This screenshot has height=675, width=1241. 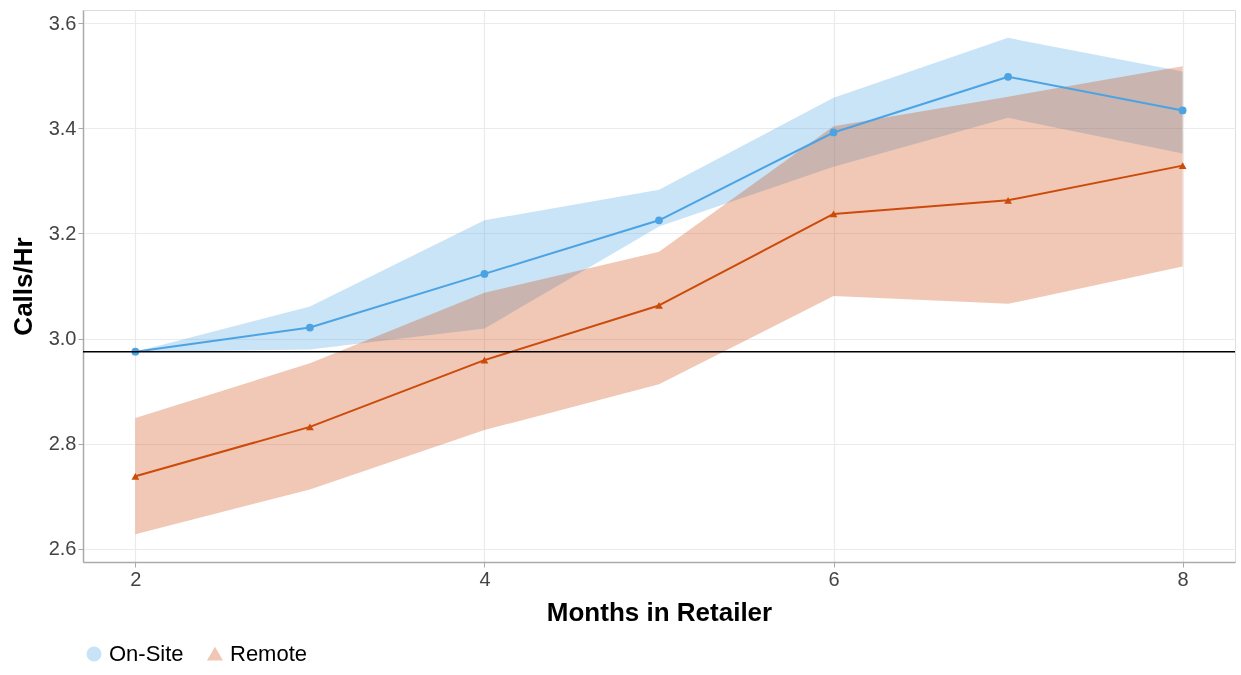 I want to click on legend-label: On-Site, so click(x=146, y=653).